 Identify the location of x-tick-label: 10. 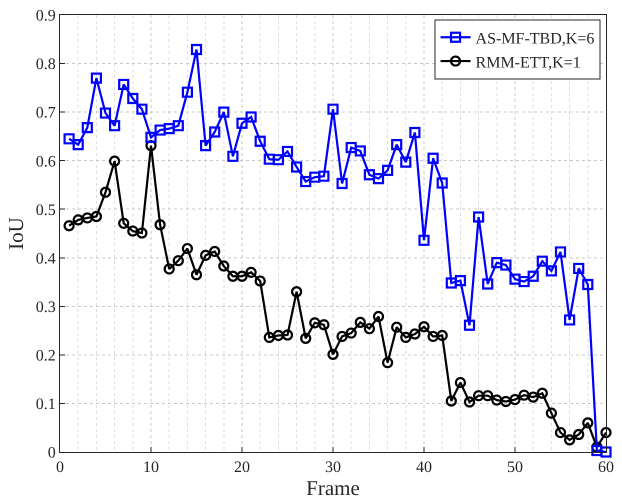
(151, 467).